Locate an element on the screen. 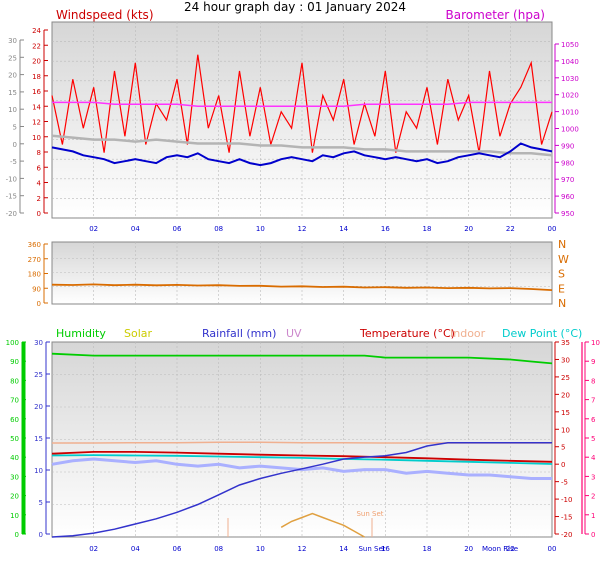 The width and height of the screenshot is (608, 561). direction-degrees-tick-label: 360 is located at coordinates (34, 245).